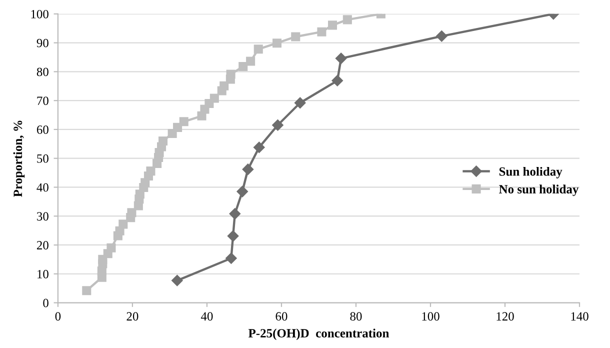  I want to click on y-tick-label: 50, so click(42, 158).